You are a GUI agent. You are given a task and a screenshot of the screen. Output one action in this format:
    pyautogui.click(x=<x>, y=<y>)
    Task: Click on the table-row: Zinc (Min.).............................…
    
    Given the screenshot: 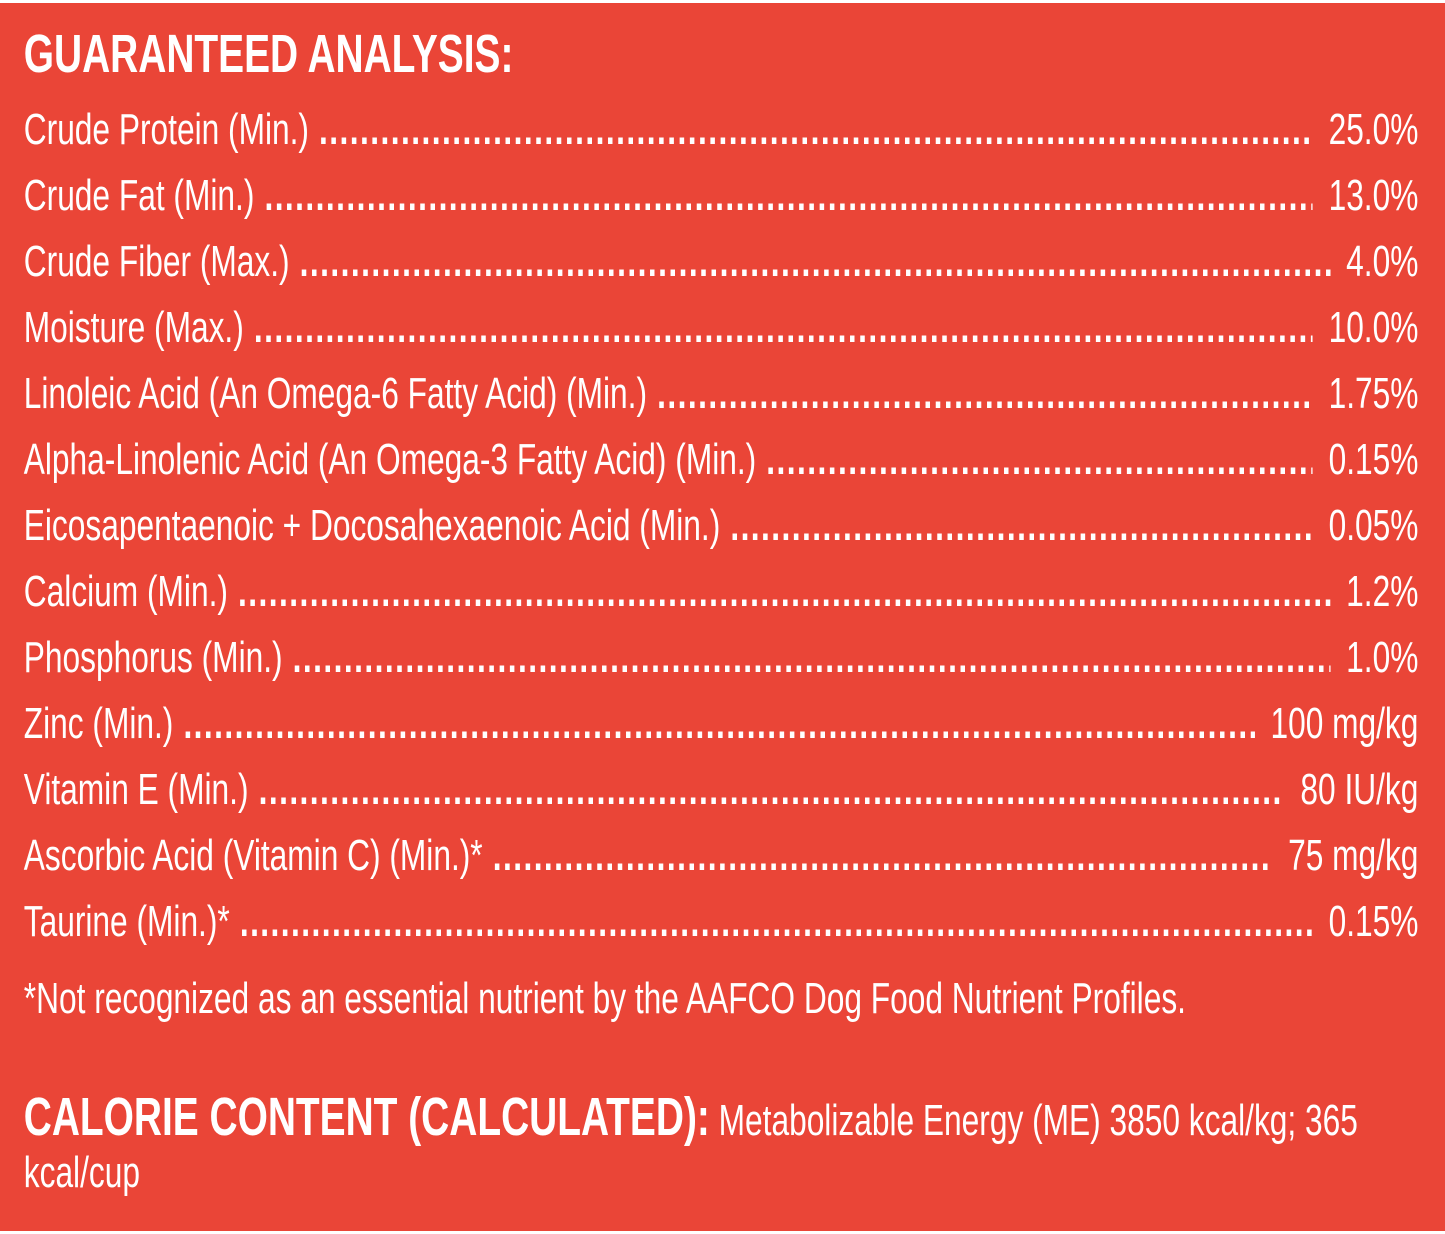 What is the action you would take?
    pyautogui.click(x=721, y=724)
    